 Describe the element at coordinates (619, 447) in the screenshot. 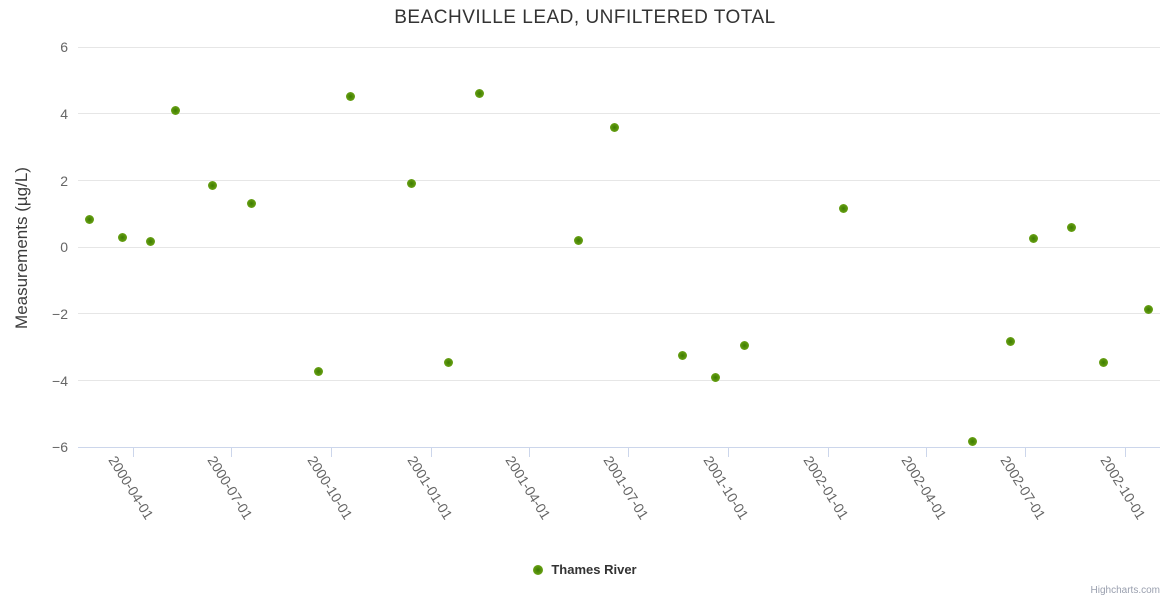

I see `x-axis-line` at that location.